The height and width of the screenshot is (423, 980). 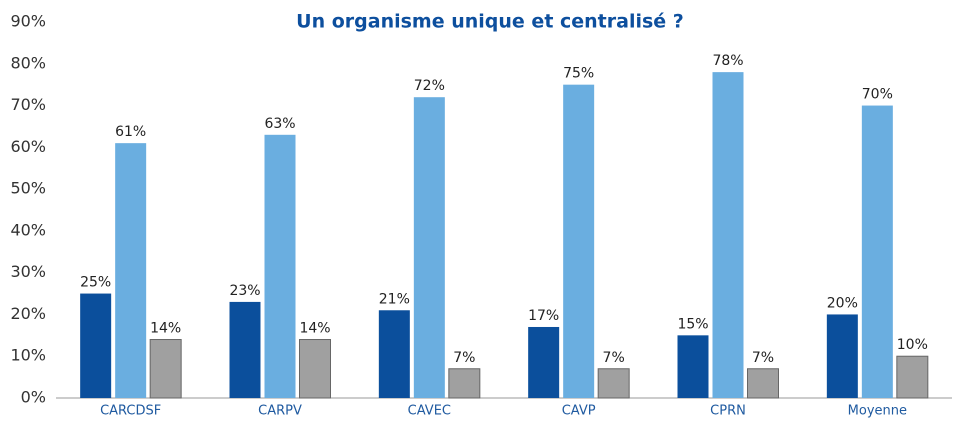 I want to click on data-label: 20%, so click(x=842, y=303).